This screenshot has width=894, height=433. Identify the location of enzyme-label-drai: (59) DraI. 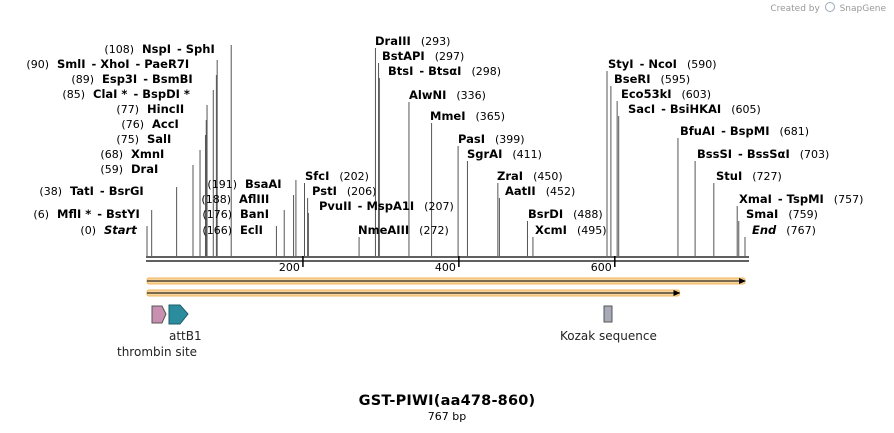
(129, 169).